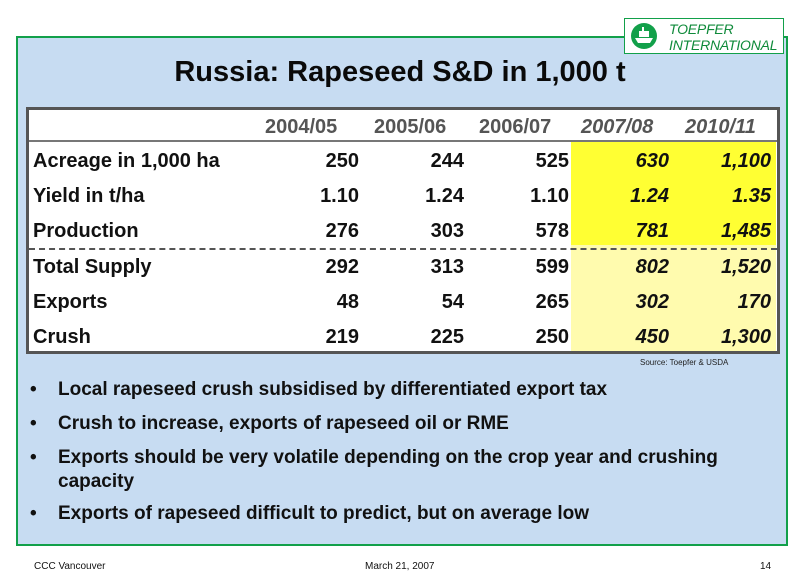  Describe the element at coordinates (766, 566) in the screenshot. I see `page-number: 14` at that location.